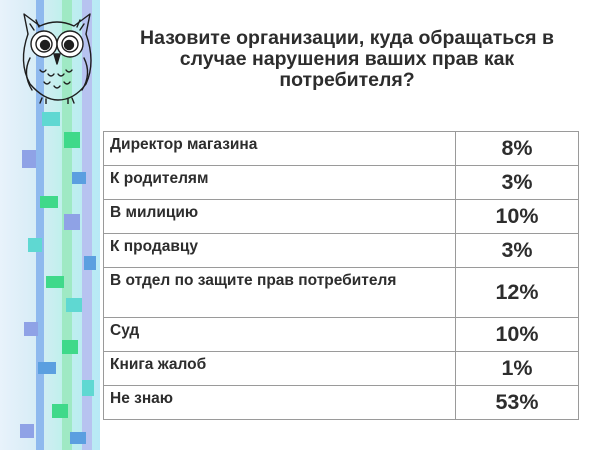 This screenshot has width=600, height=450. Describe the element at coordinates (279, 368) in the screenshot. I see `answer-cell: Книга жалоб` at that location.